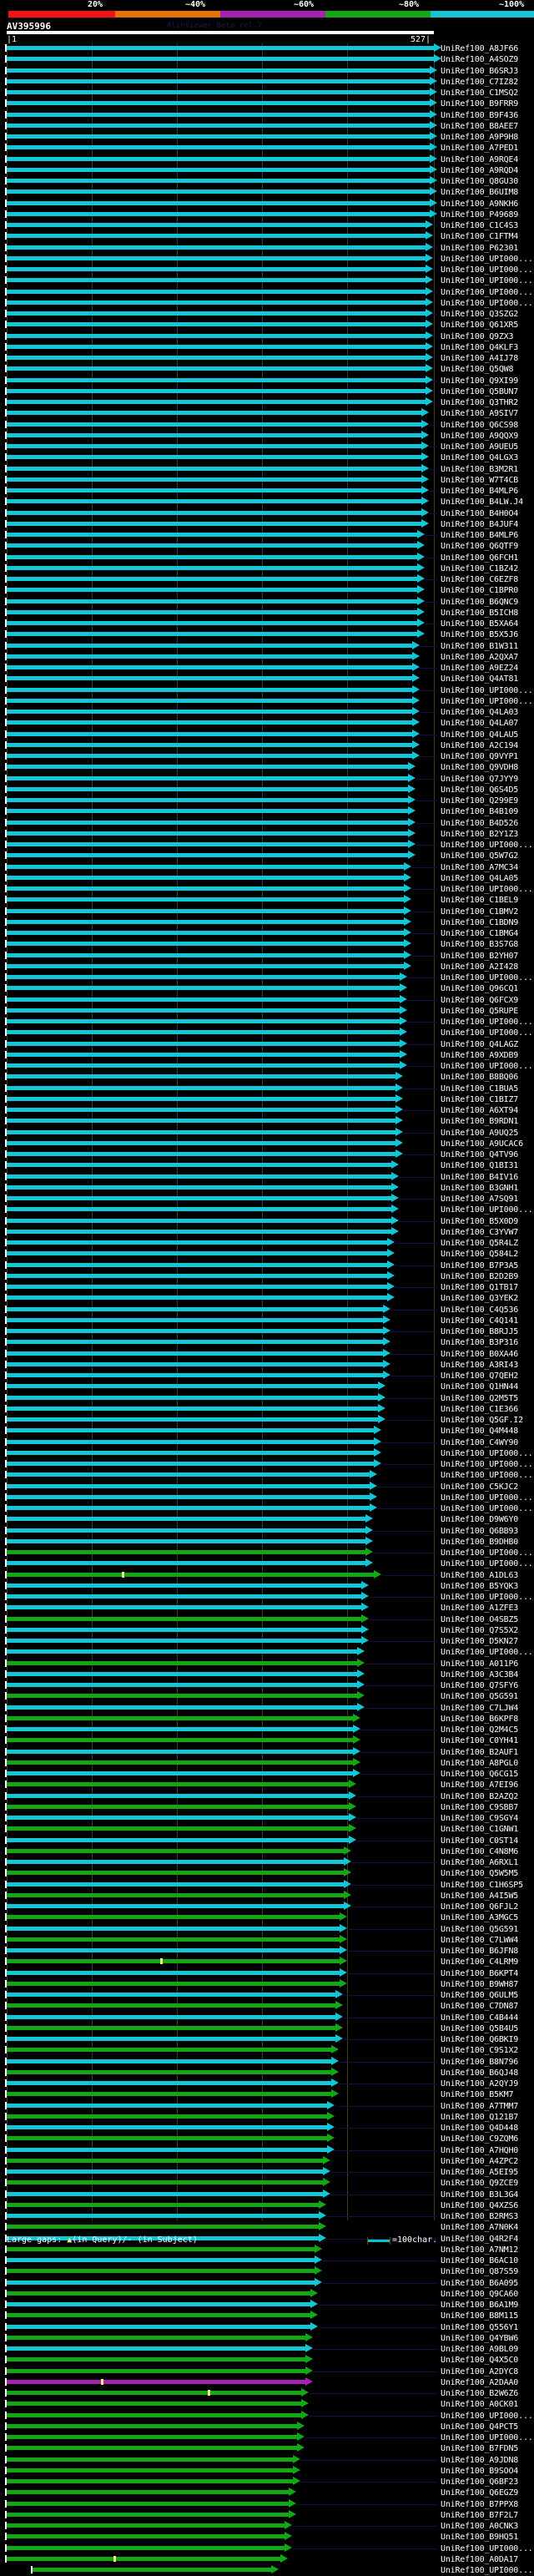 The width and height of the screenshot is (534, 2576). What do you see at coordinates (480, 2448) in the screenshot?
I see `hit-label-link: UniRef100_B7FDN5` at bounding box center [480, 2448].